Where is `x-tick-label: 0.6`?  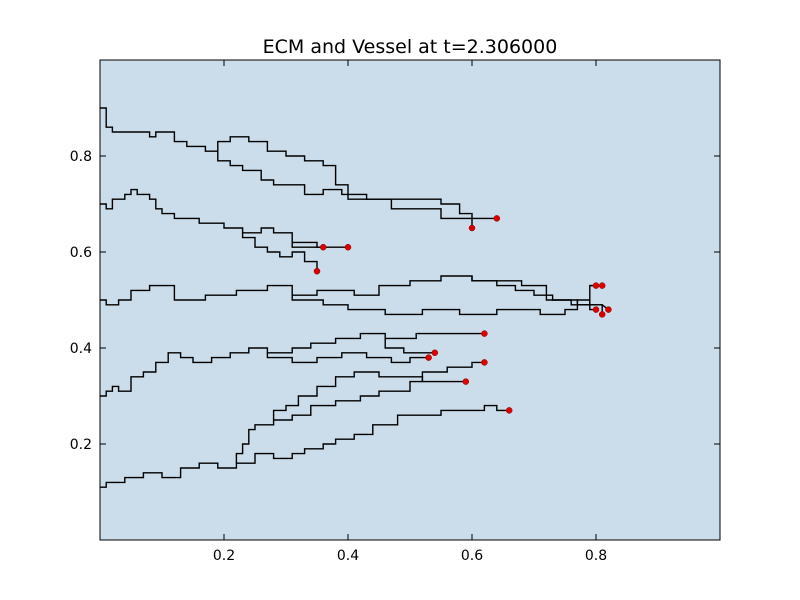 x-tick-label: 0.6 is located at coordinates (472, 556).